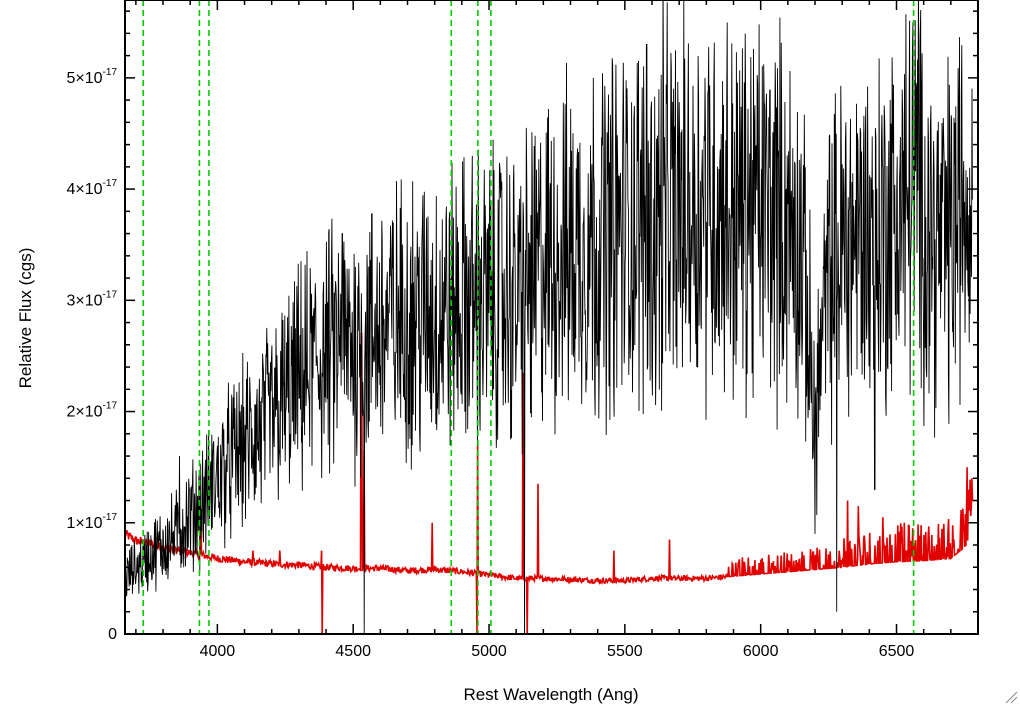  Describe the element at coordinates (625, 651) in the screenshot. I see `x-tick-label: 5500` at that location.